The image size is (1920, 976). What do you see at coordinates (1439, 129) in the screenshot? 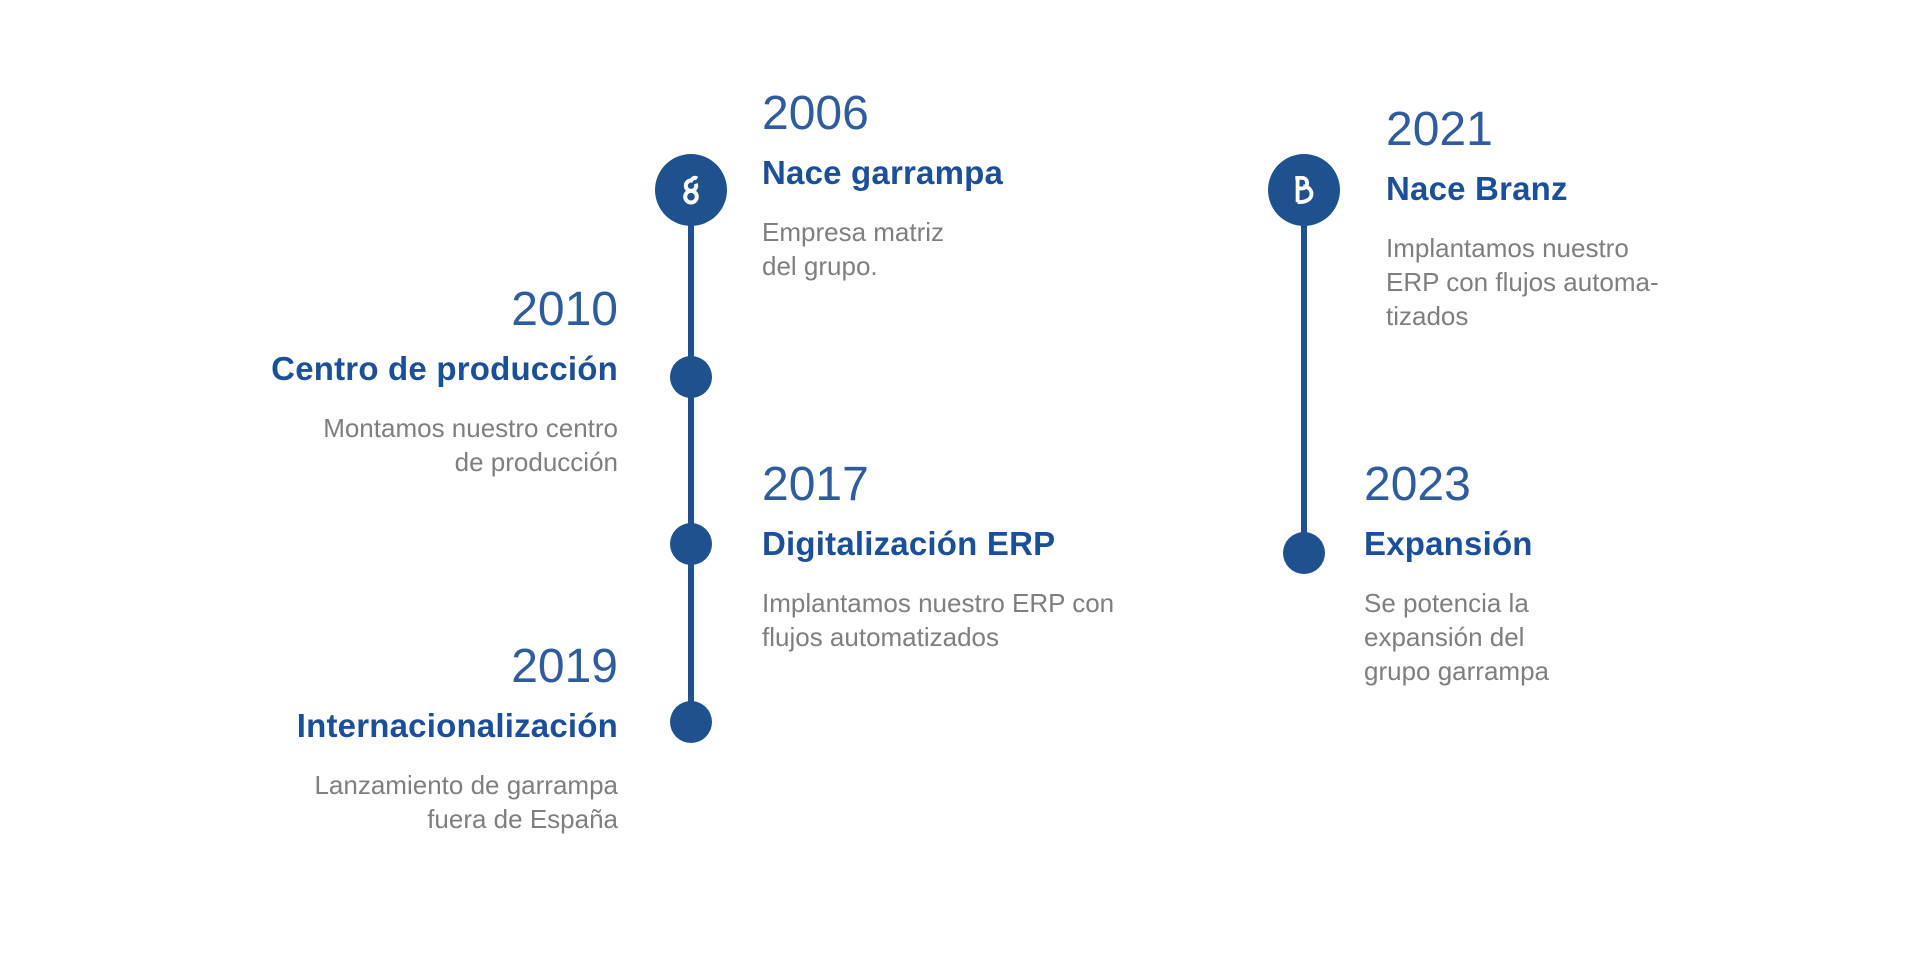
I see `milestone-year: 2021` at bounding box center [1439, 129].